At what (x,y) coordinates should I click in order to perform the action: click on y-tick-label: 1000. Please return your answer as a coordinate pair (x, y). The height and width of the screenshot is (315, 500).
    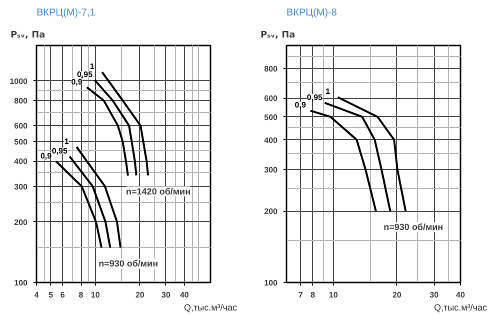
    Looking at the image, I should click on (19, 81).